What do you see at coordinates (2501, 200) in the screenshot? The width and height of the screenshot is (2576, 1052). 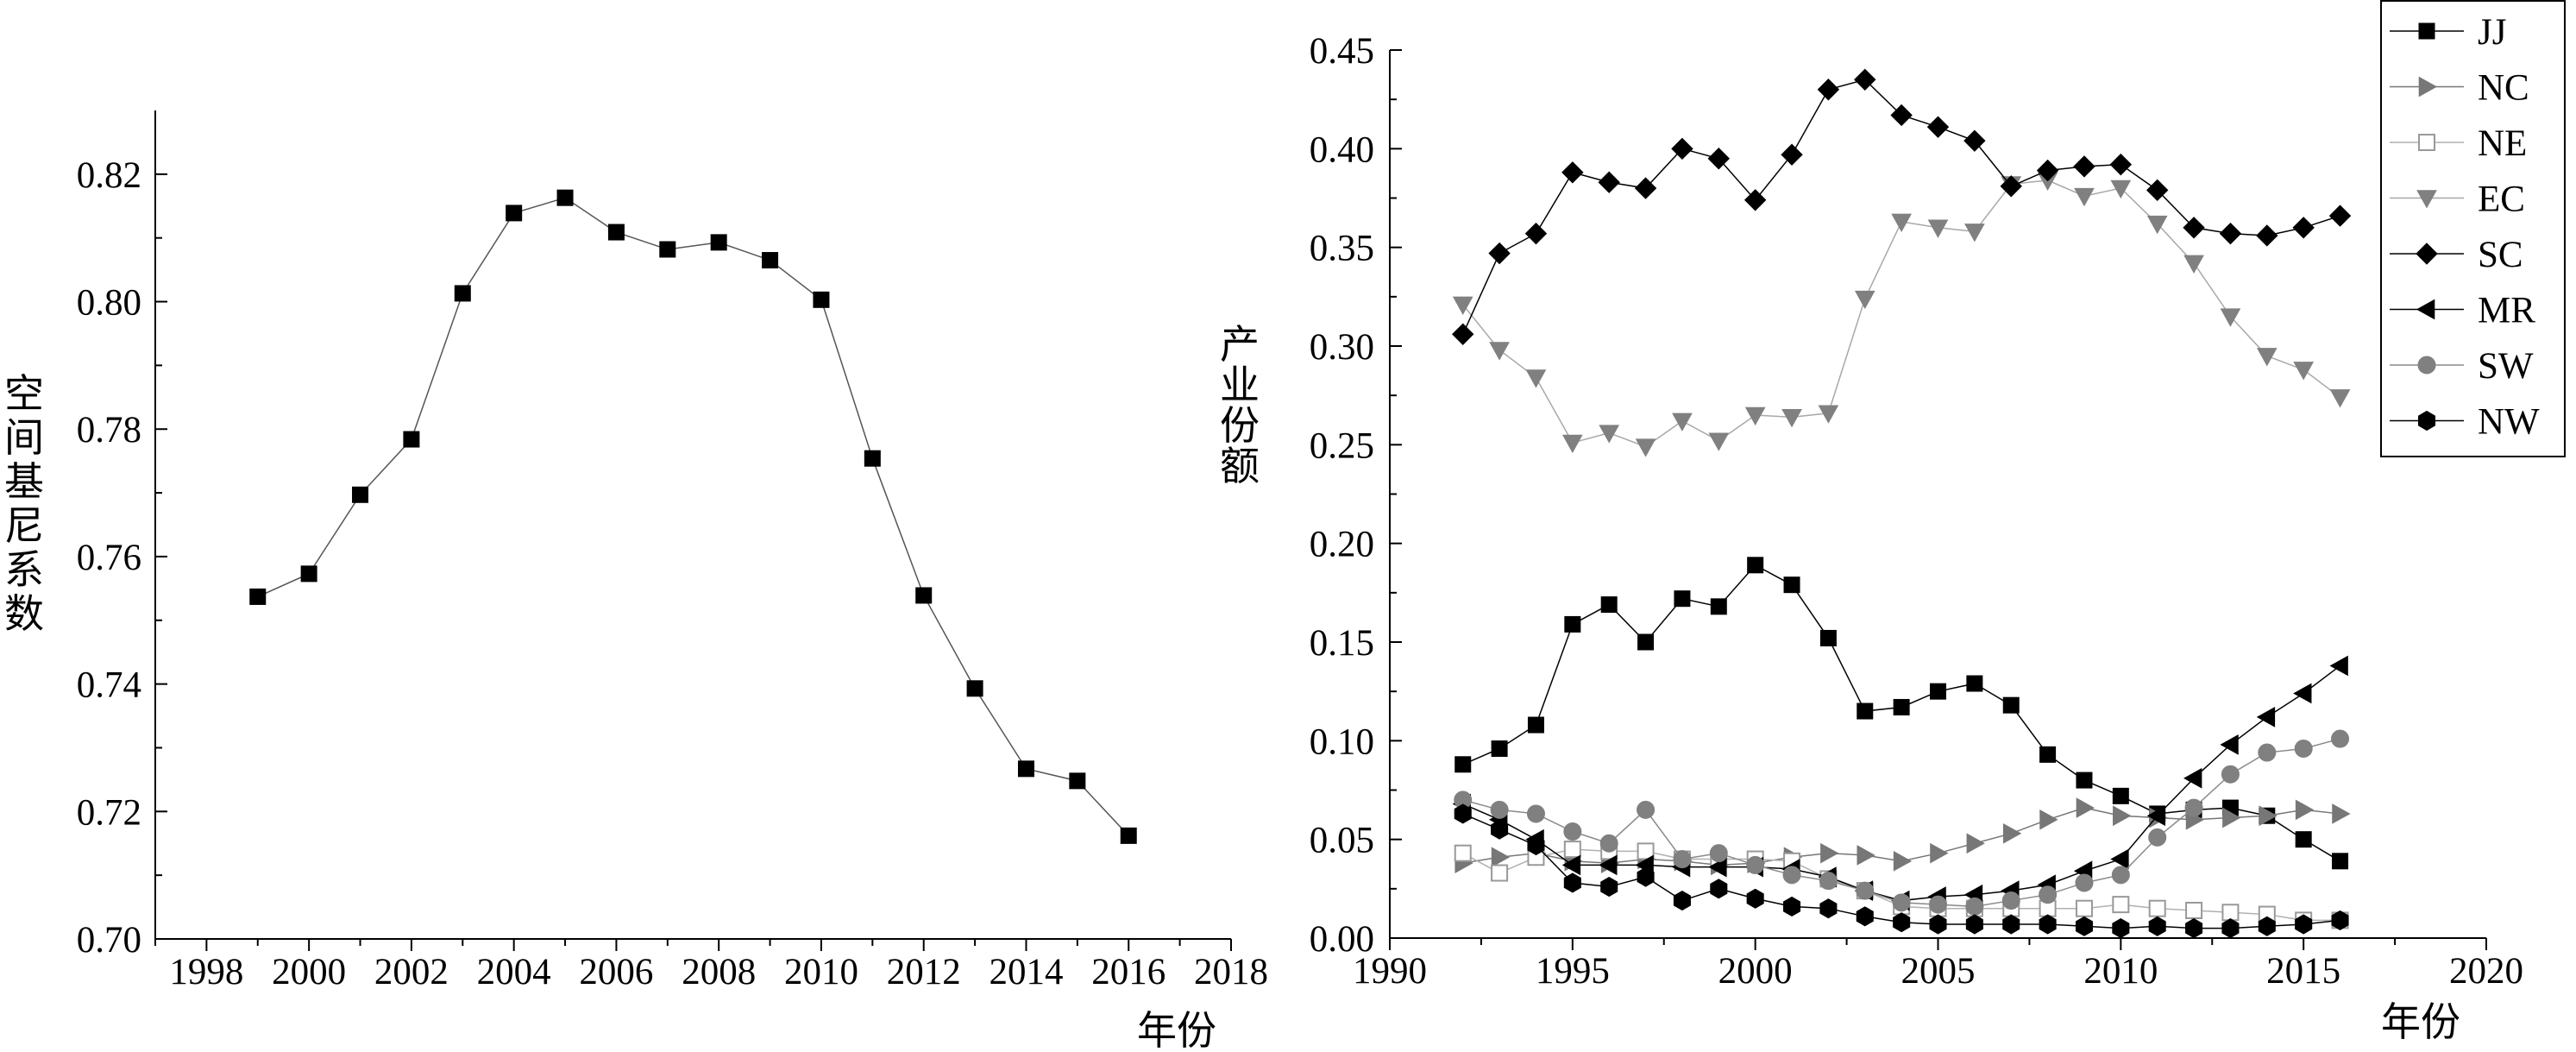 I see `legend-label-ec: EC` at bounding box center [2501, 200].